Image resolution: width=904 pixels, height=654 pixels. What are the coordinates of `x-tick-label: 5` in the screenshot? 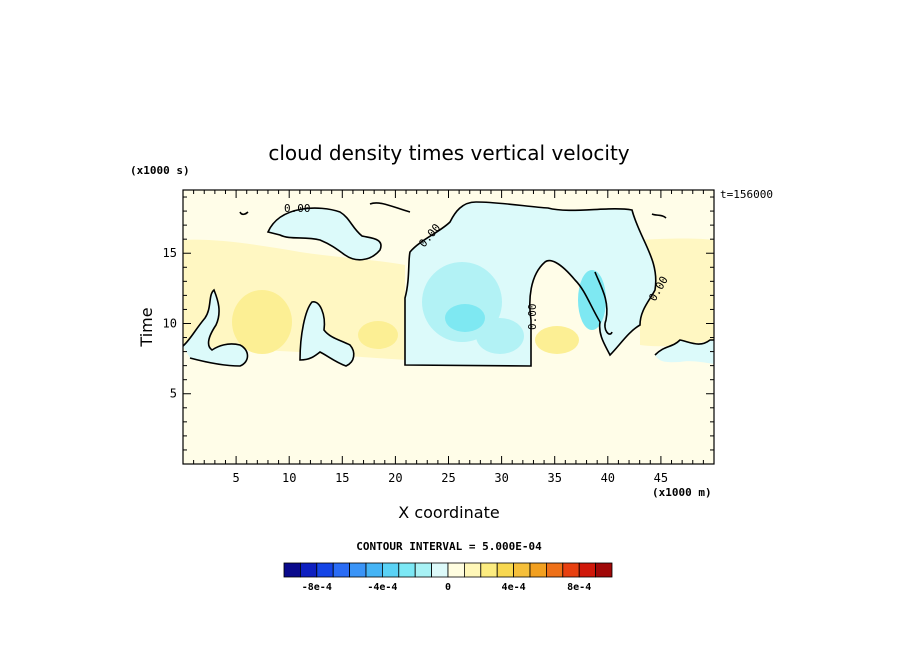 It's located at (235, 478).